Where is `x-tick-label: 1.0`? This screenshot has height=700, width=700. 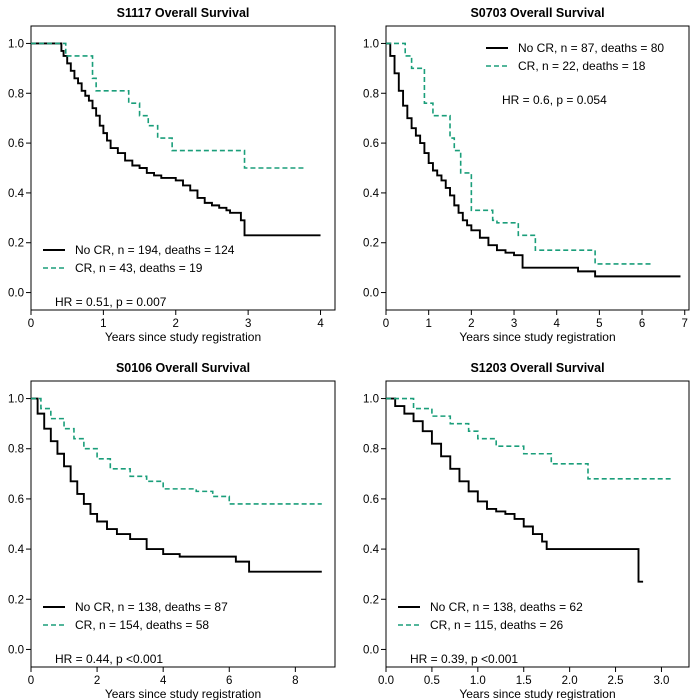 x-tick-label: 1.0 is located at coordinates (478, 681).